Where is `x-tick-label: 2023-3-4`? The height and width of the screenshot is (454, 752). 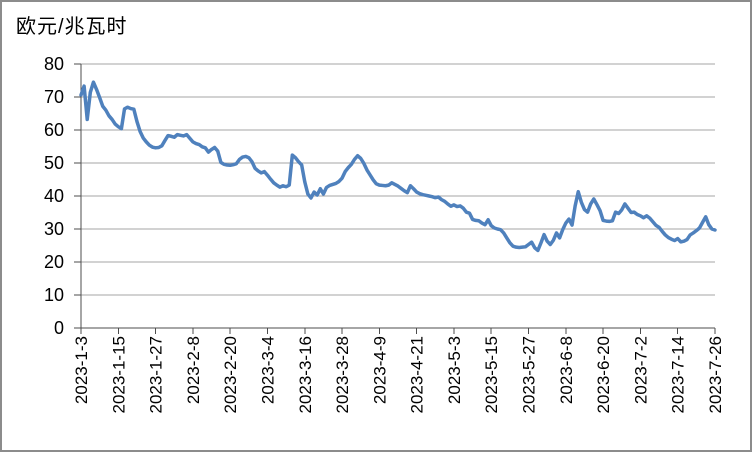 x-tick-label: 2023-3-4 is located at coordinates (267, 370).